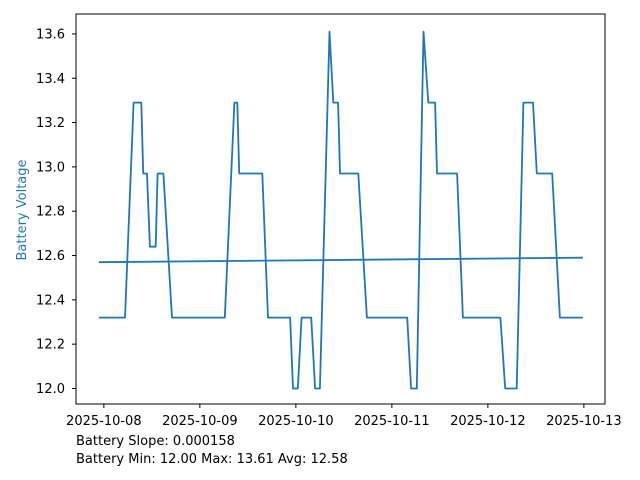 This screenshot has width=640, height=480. Describe the element at coordinates (212, 459) in the screenshot. I see `annotation-min-max-avg: Battery Min: 12.00 Max: 13.61 Avg: 12.58` at that location.